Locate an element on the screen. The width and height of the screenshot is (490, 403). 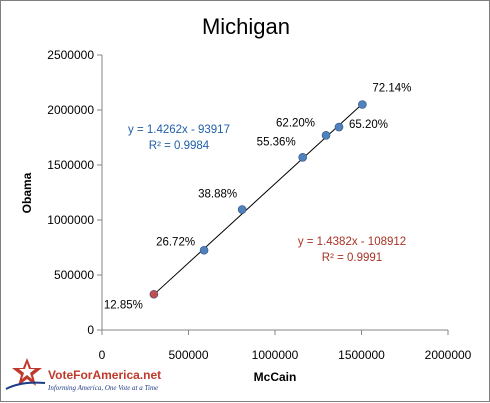
x-axis-title: McCain is located at coordinates (275, 377).